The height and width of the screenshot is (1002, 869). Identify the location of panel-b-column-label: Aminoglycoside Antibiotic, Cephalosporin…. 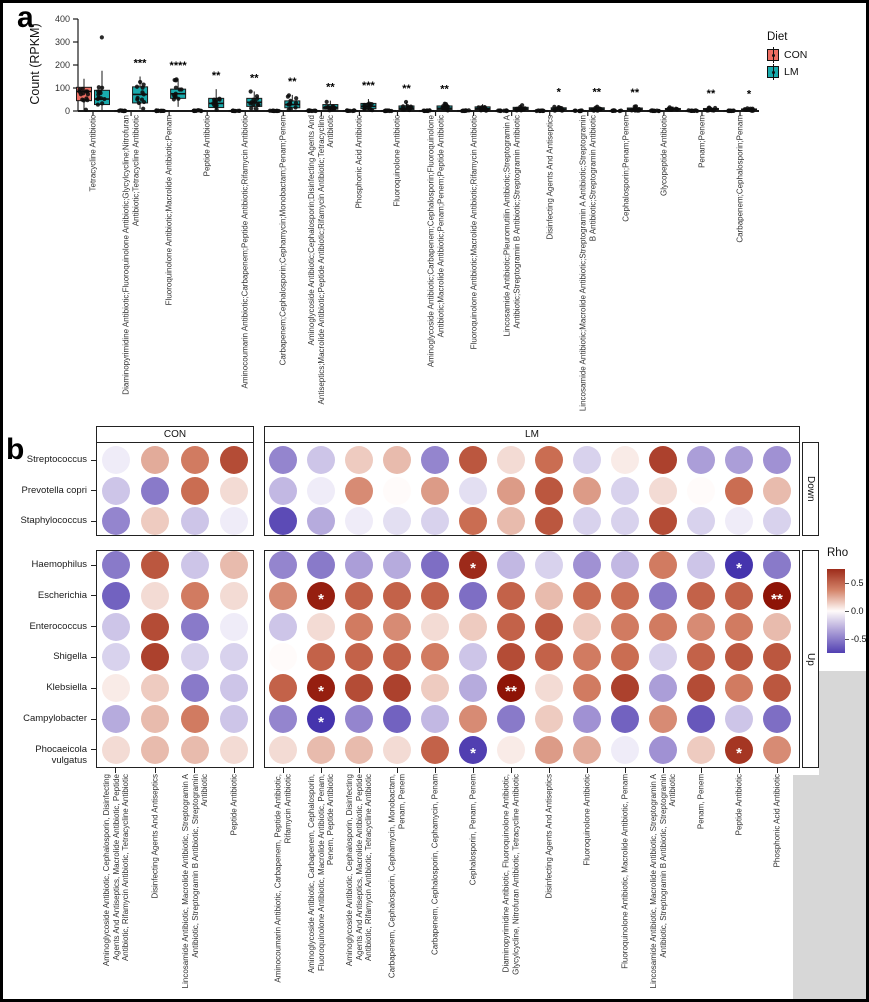
(358, 870).